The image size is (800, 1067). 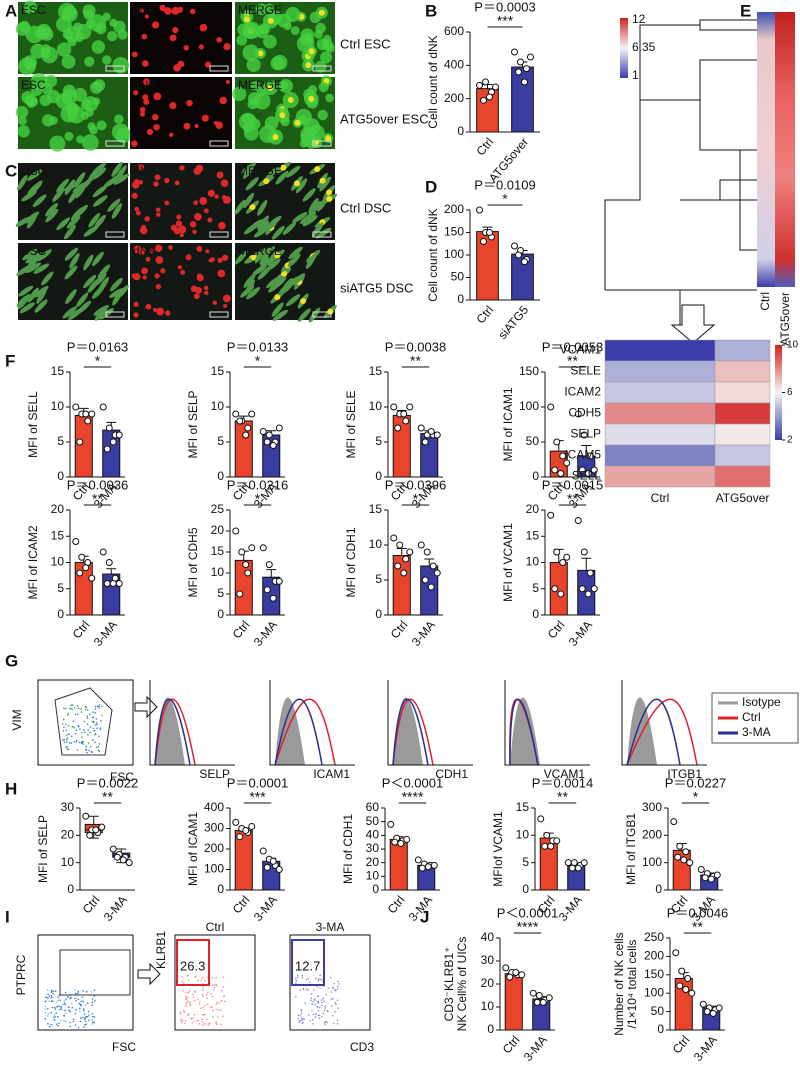 I want to click on row-label: Ctrl DSC, so click(x=365, y=208).